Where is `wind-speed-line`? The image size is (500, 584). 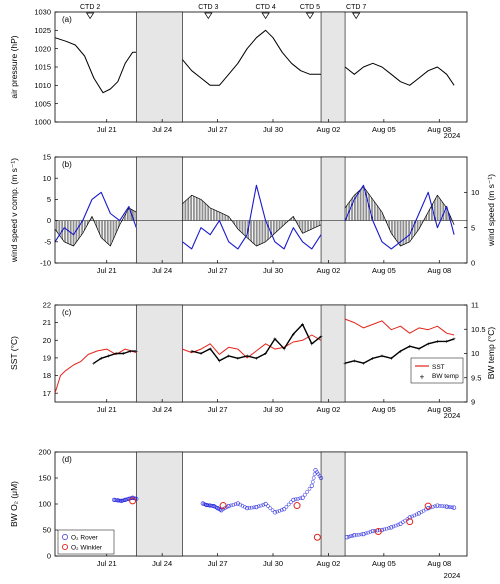
wind-speed-line is located at coordinates (252, 217).